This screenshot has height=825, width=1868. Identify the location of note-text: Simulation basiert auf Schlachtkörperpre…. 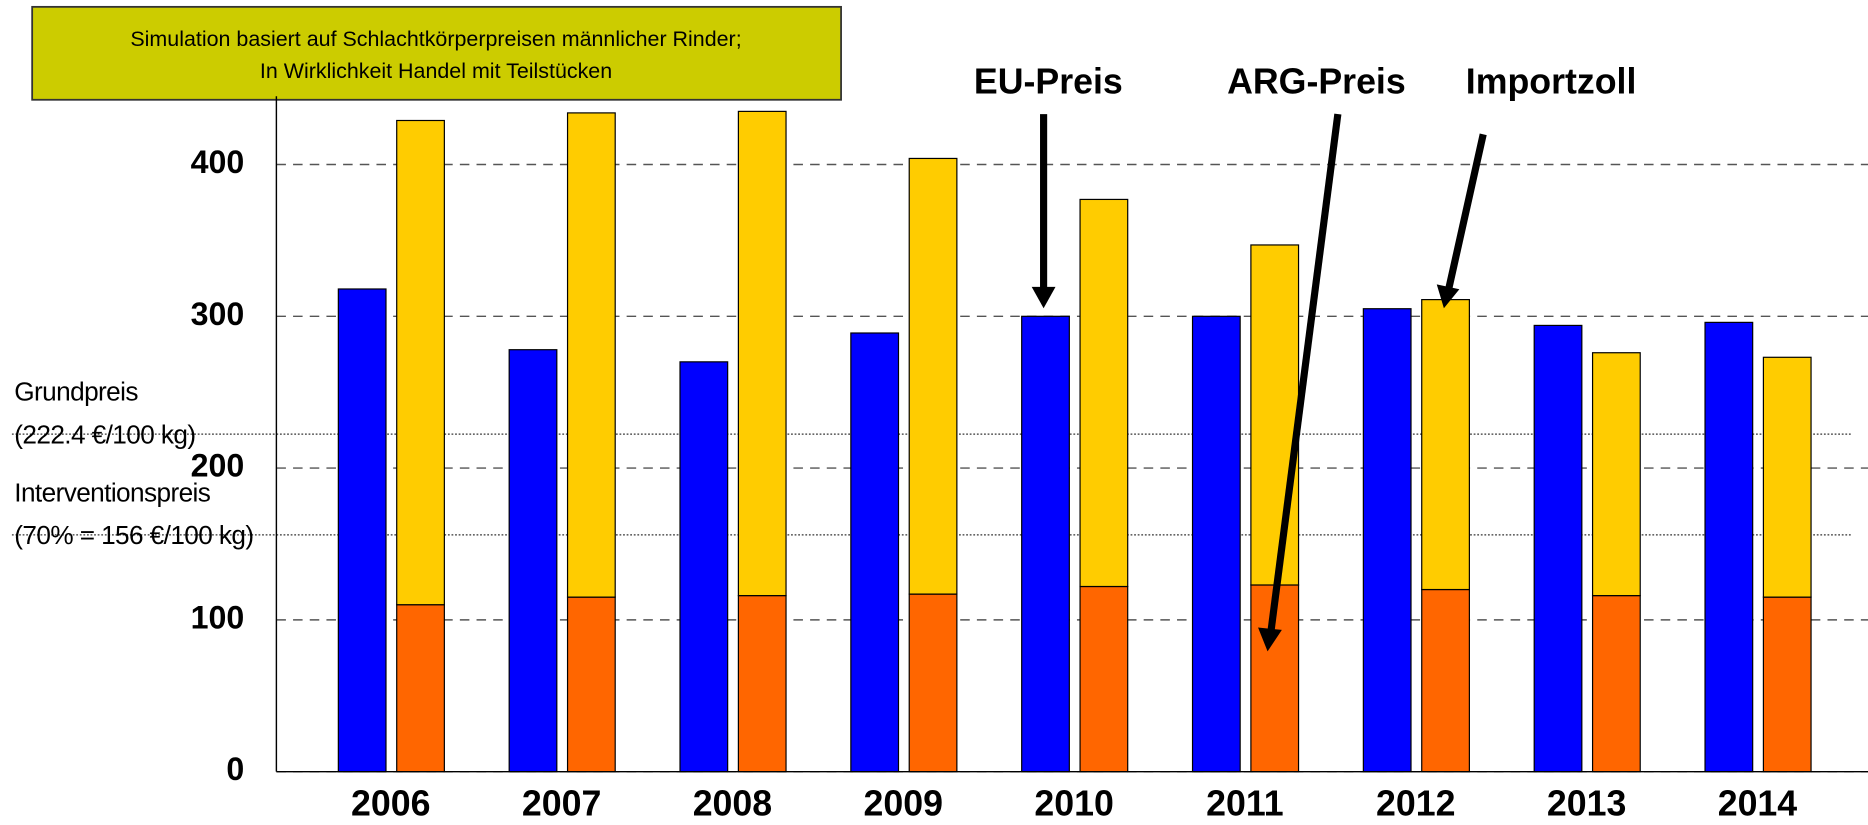
(435, 39).